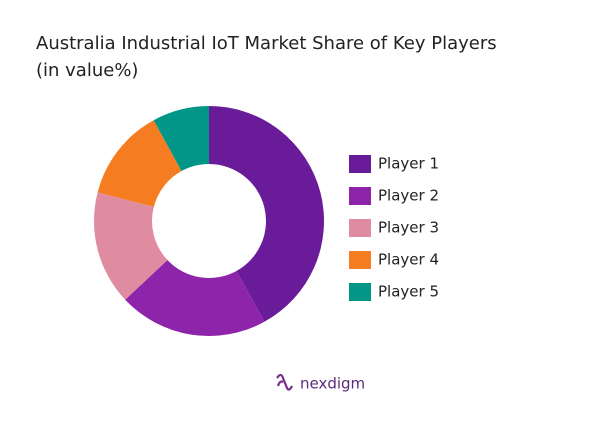  Describe the element at coordinates (408, 228) in the screenshot. I see `legend-label: Player 3` at that location.